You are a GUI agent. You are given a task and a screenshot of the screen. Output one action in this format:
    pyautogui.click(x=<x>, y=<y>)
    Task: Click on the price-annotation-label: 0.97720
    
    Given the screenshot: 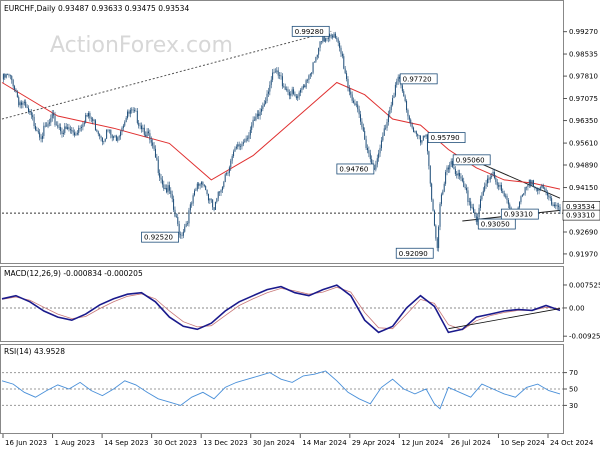 What is the action you would take?
    pyautogui.click(x=417, y=79)
    